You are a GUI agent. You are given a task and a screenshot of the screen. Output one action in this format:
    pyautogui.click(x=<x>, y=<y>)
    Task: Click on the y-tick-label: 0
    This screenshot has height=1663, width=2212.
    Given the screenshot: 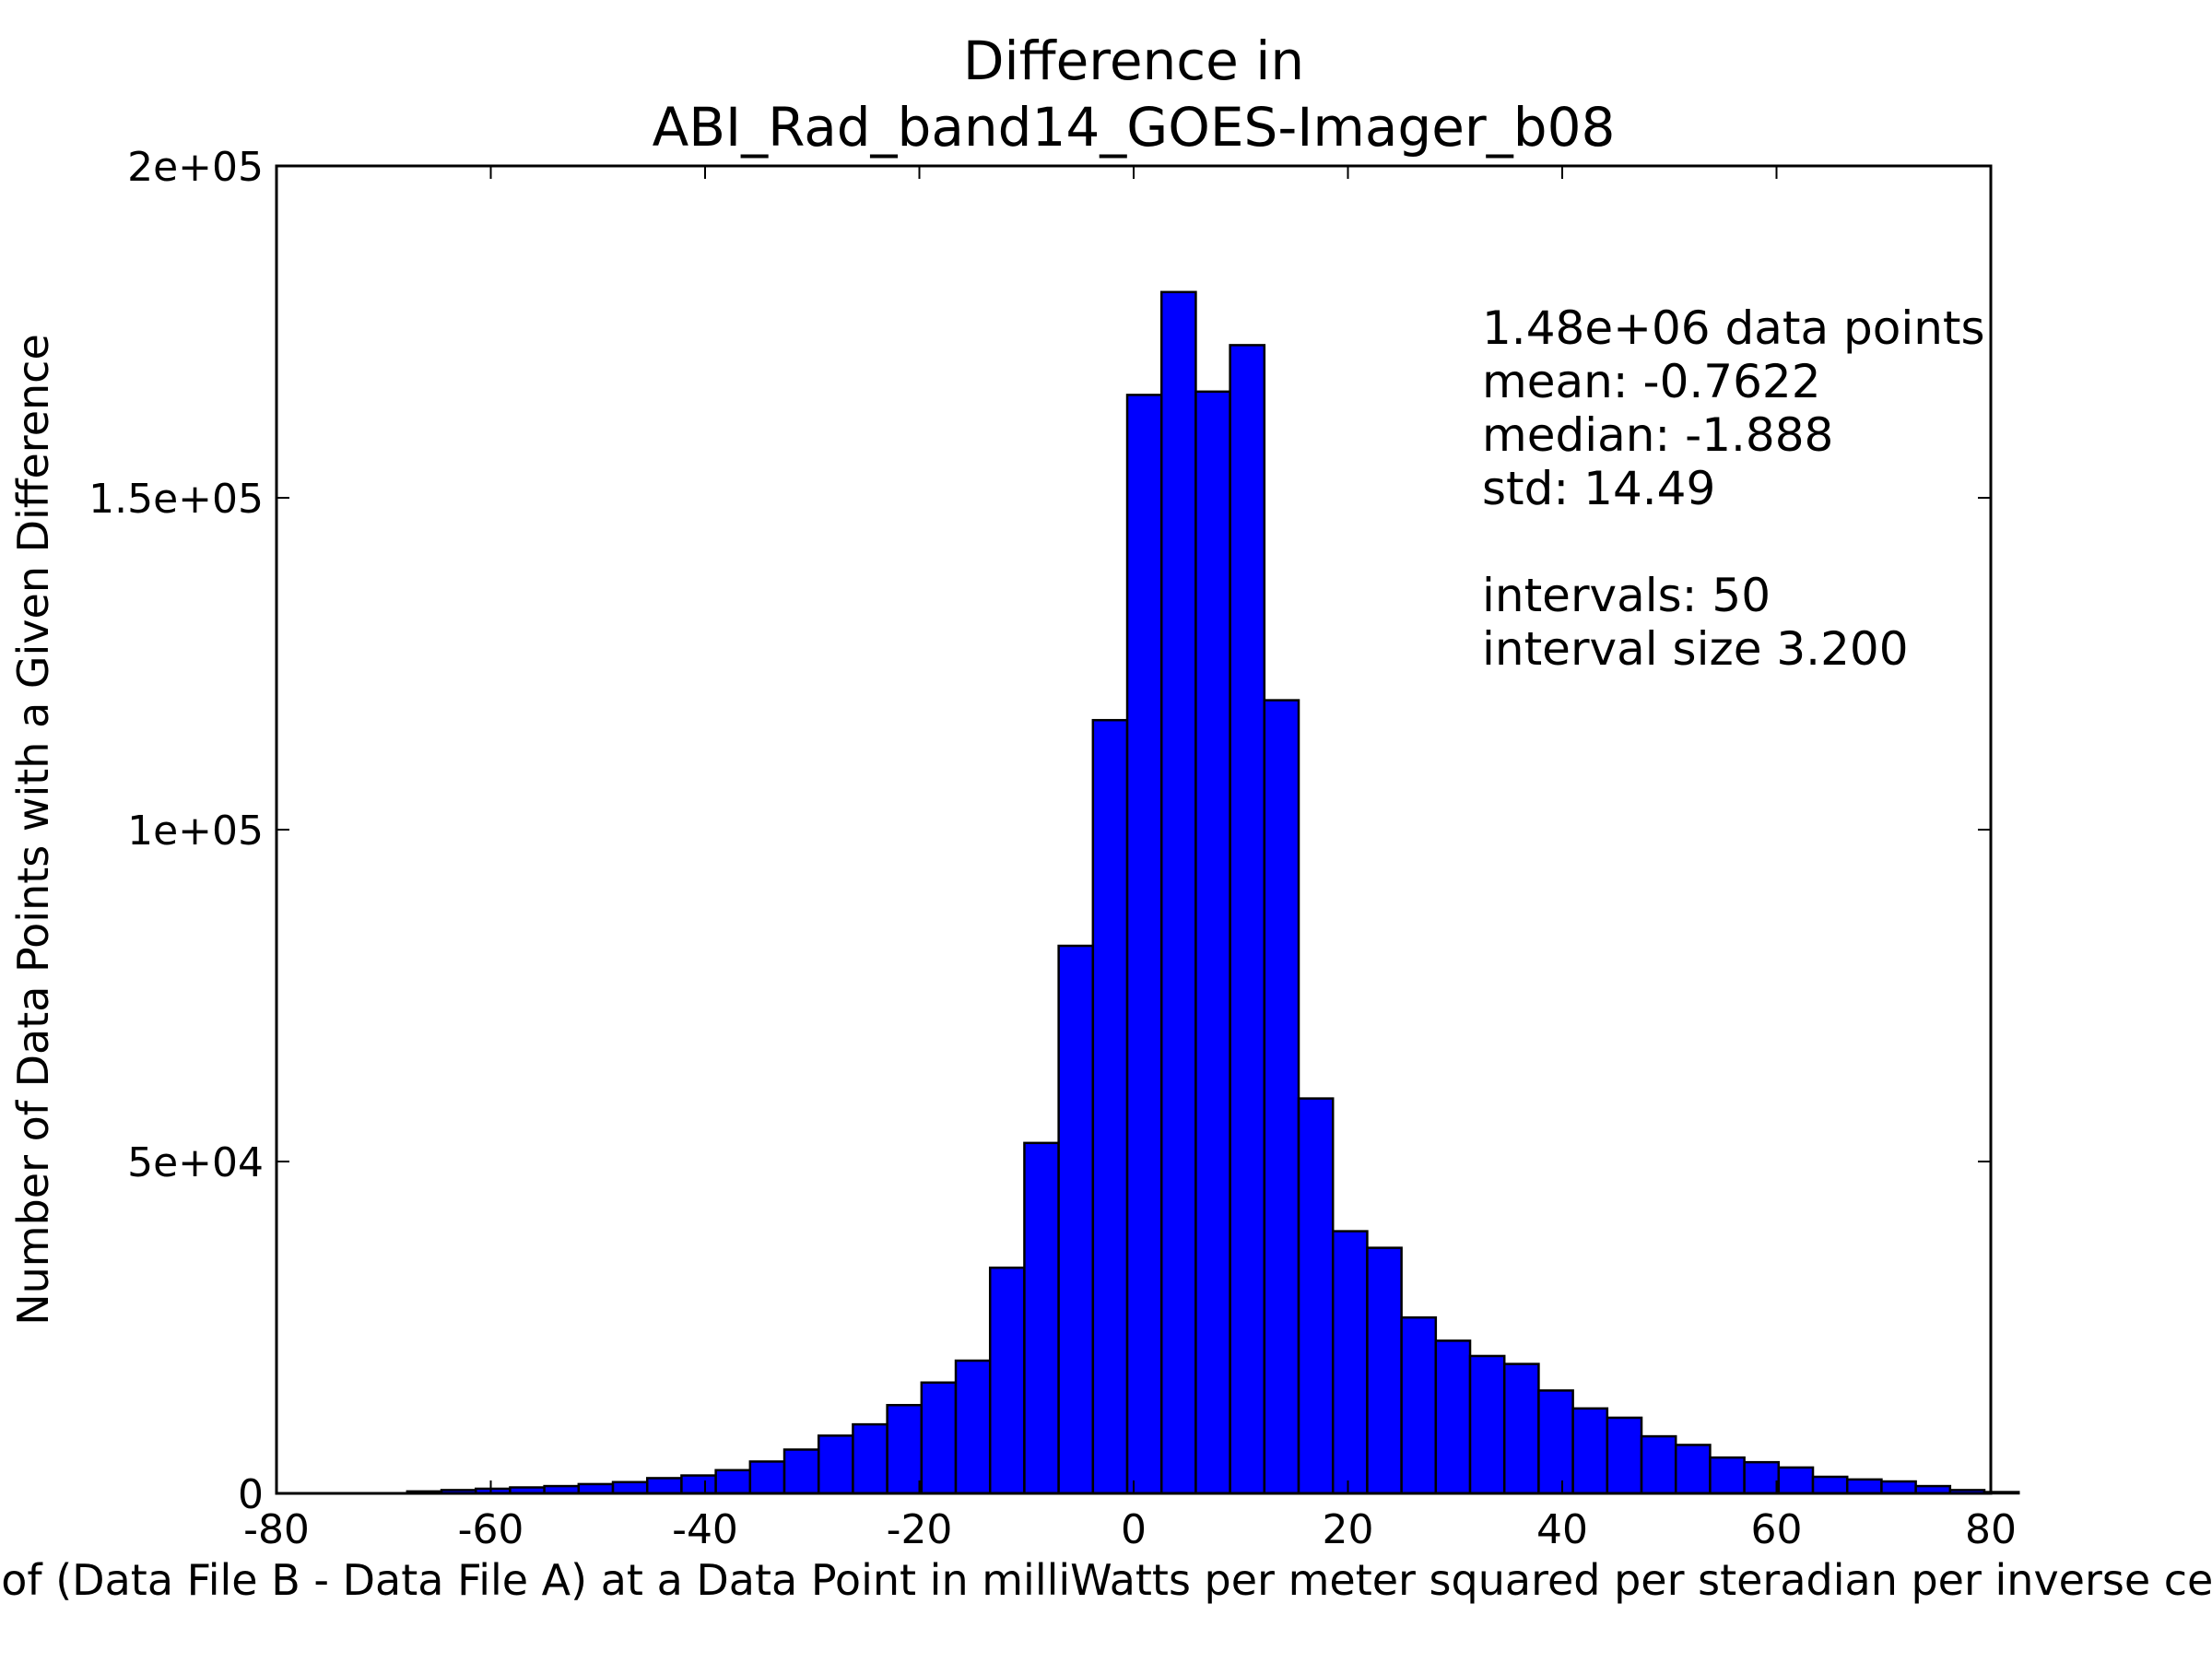 What is the action you would take?
    pyautogui.click(x=251, y=1494)
    